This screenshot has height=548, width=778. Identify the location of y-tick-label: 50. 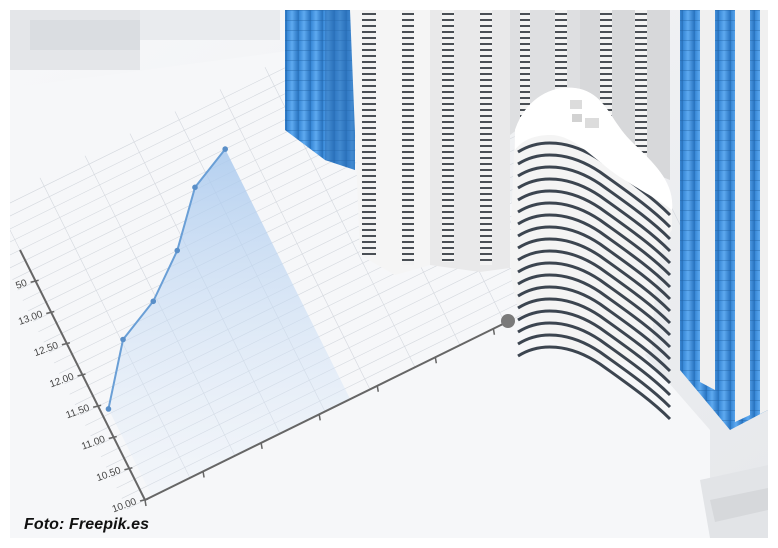
(21, 285).